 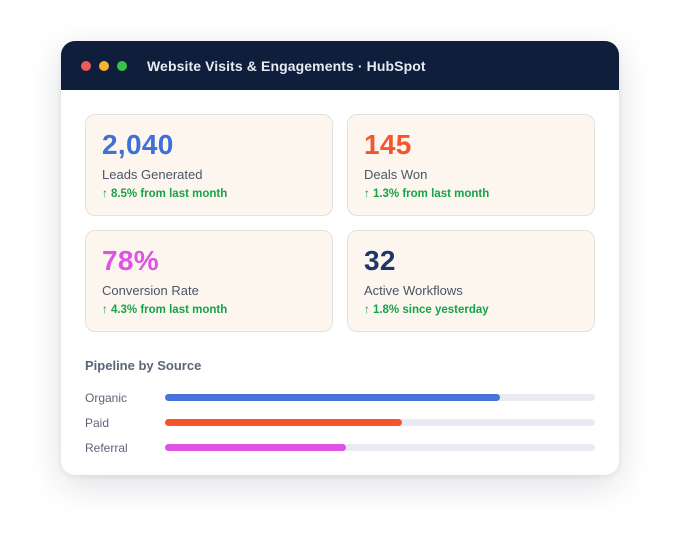 I want to click on stat-value: 2,040, so click(x=209, y=145).